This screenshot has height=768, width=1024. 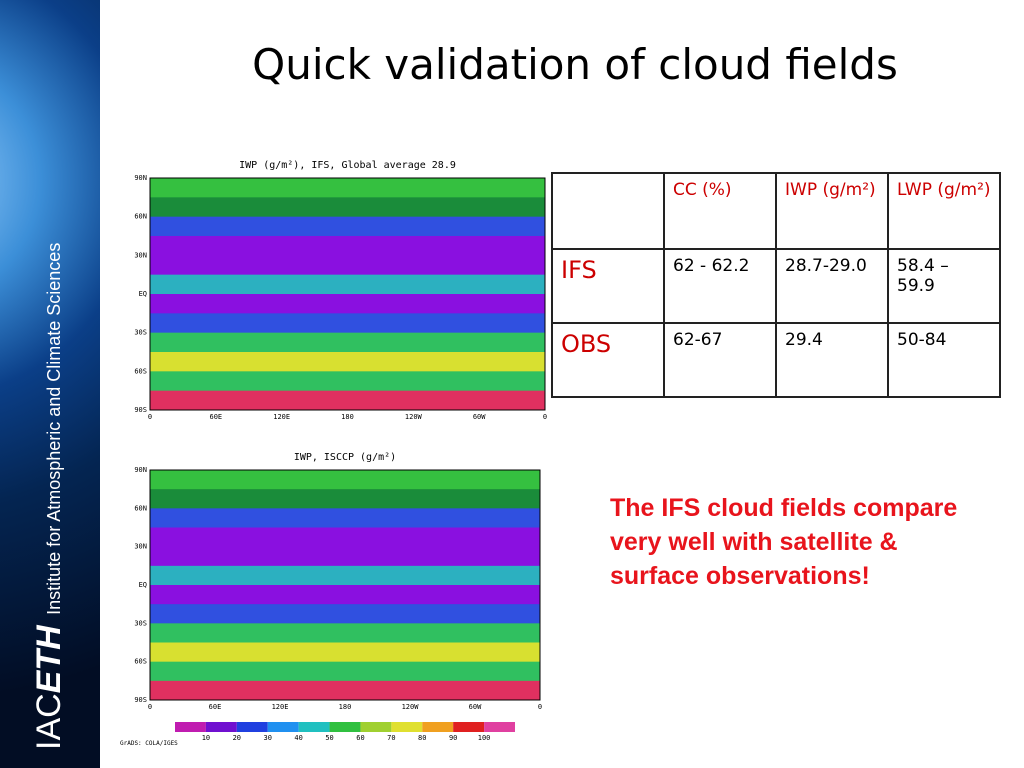 I want to click on logo-suffix: ETH, so click(x=49, y=659).